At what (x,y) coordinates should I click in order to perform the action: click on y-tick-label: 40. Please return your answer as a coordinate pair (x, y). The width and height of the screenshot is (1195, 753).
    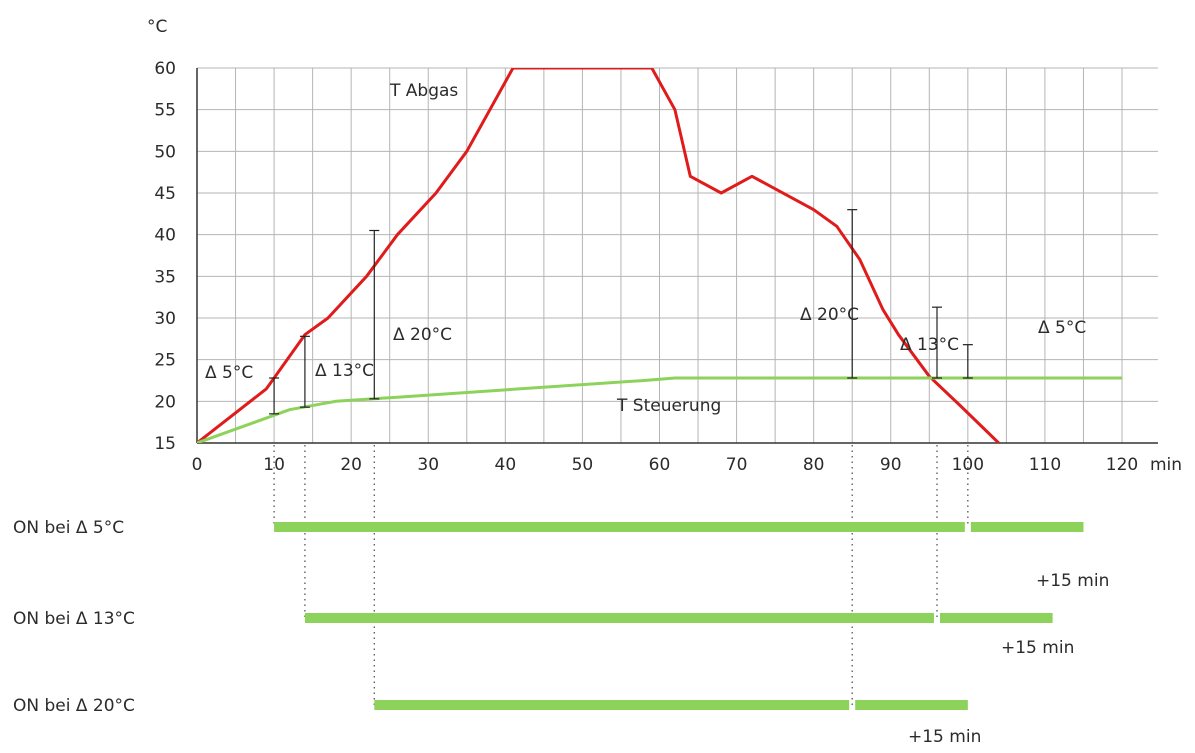
    Looking at the image, I should click on (165, 236).